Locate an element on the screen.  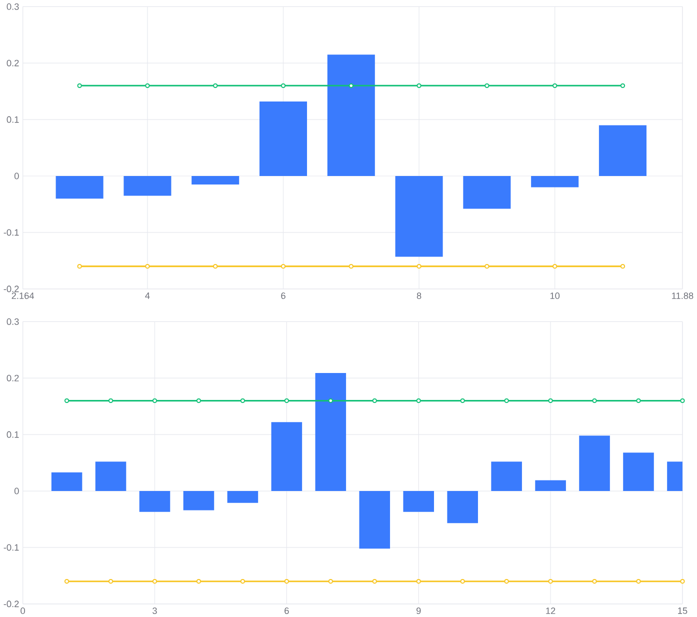
x-tick-label: 0 is located at coordinates (22, 610).